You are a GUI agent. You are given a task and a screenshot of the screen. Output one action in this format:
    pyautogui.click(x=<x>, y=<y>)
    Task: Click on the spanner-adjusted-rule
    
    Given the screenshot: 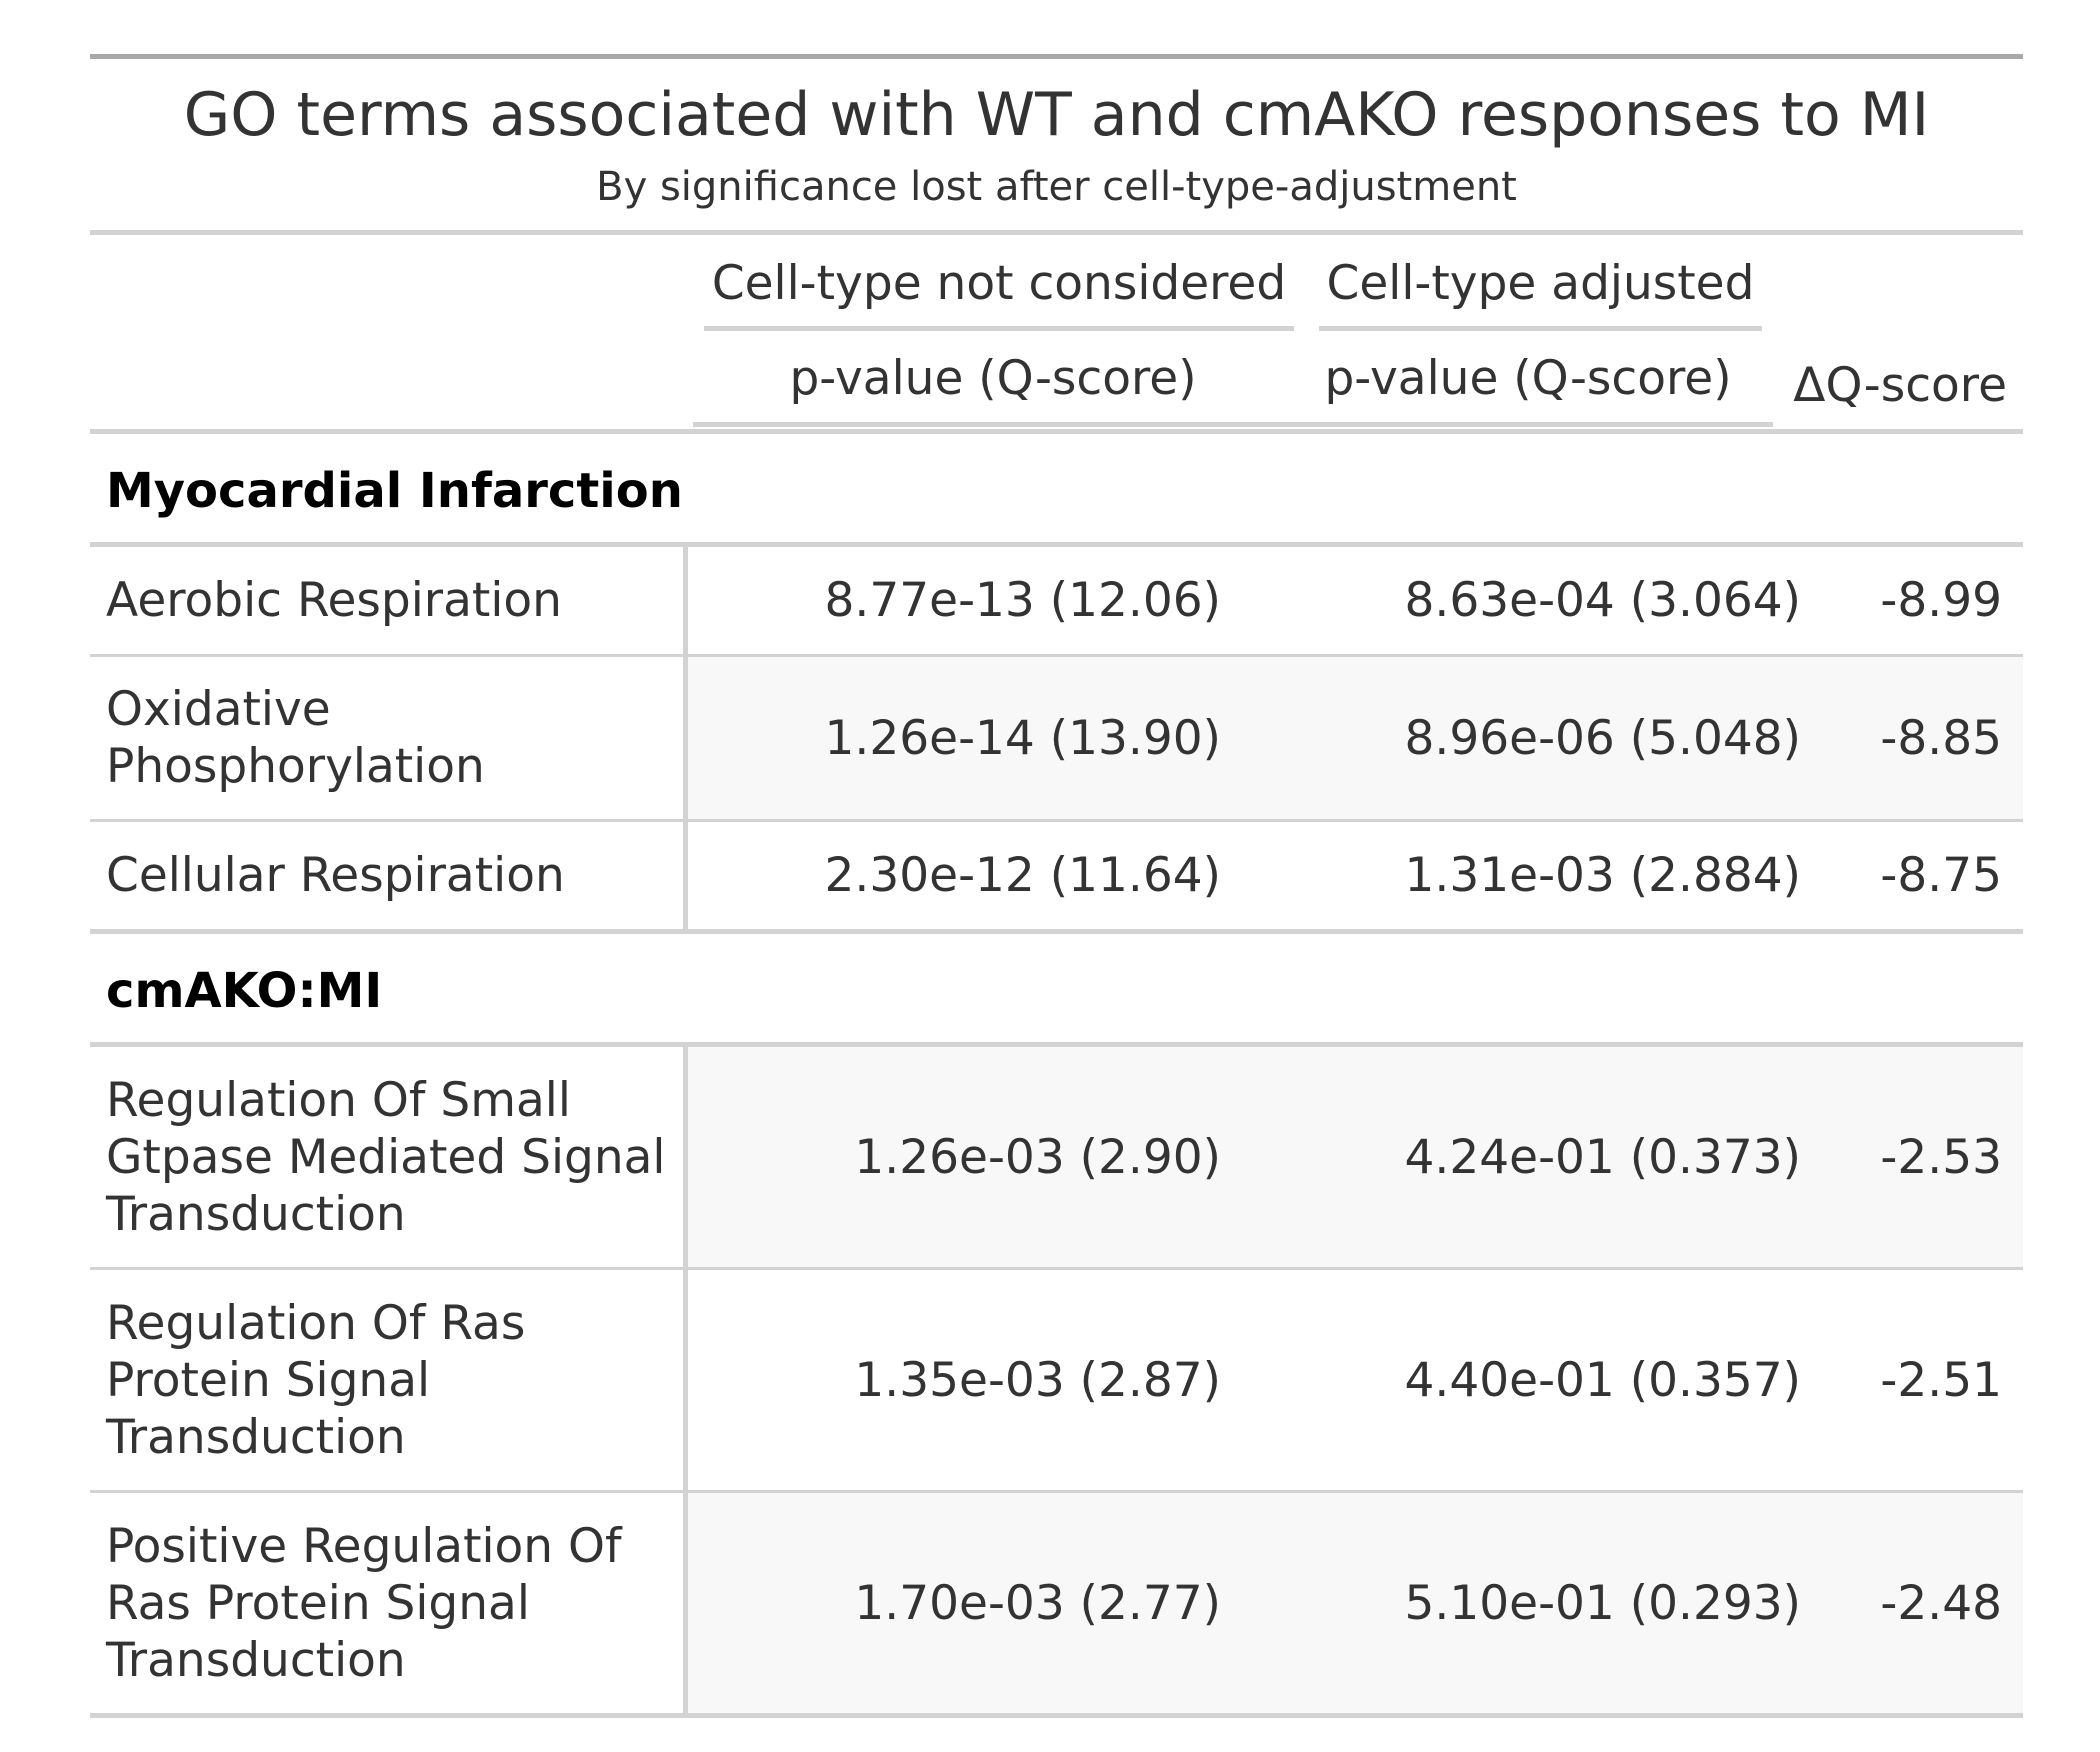 What is the action you would take?
    pyautogui.click(x=1540, y=328)
    